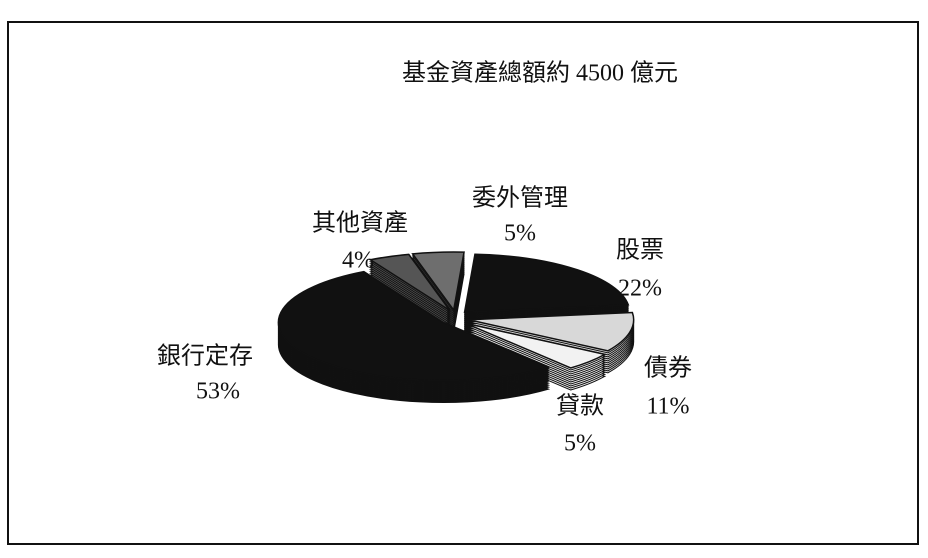 The width and height of the screenshot is (928, 558). Describe the element at coordinates (640, 289) in the screenshot. I see `value-label: 22%` at that location.